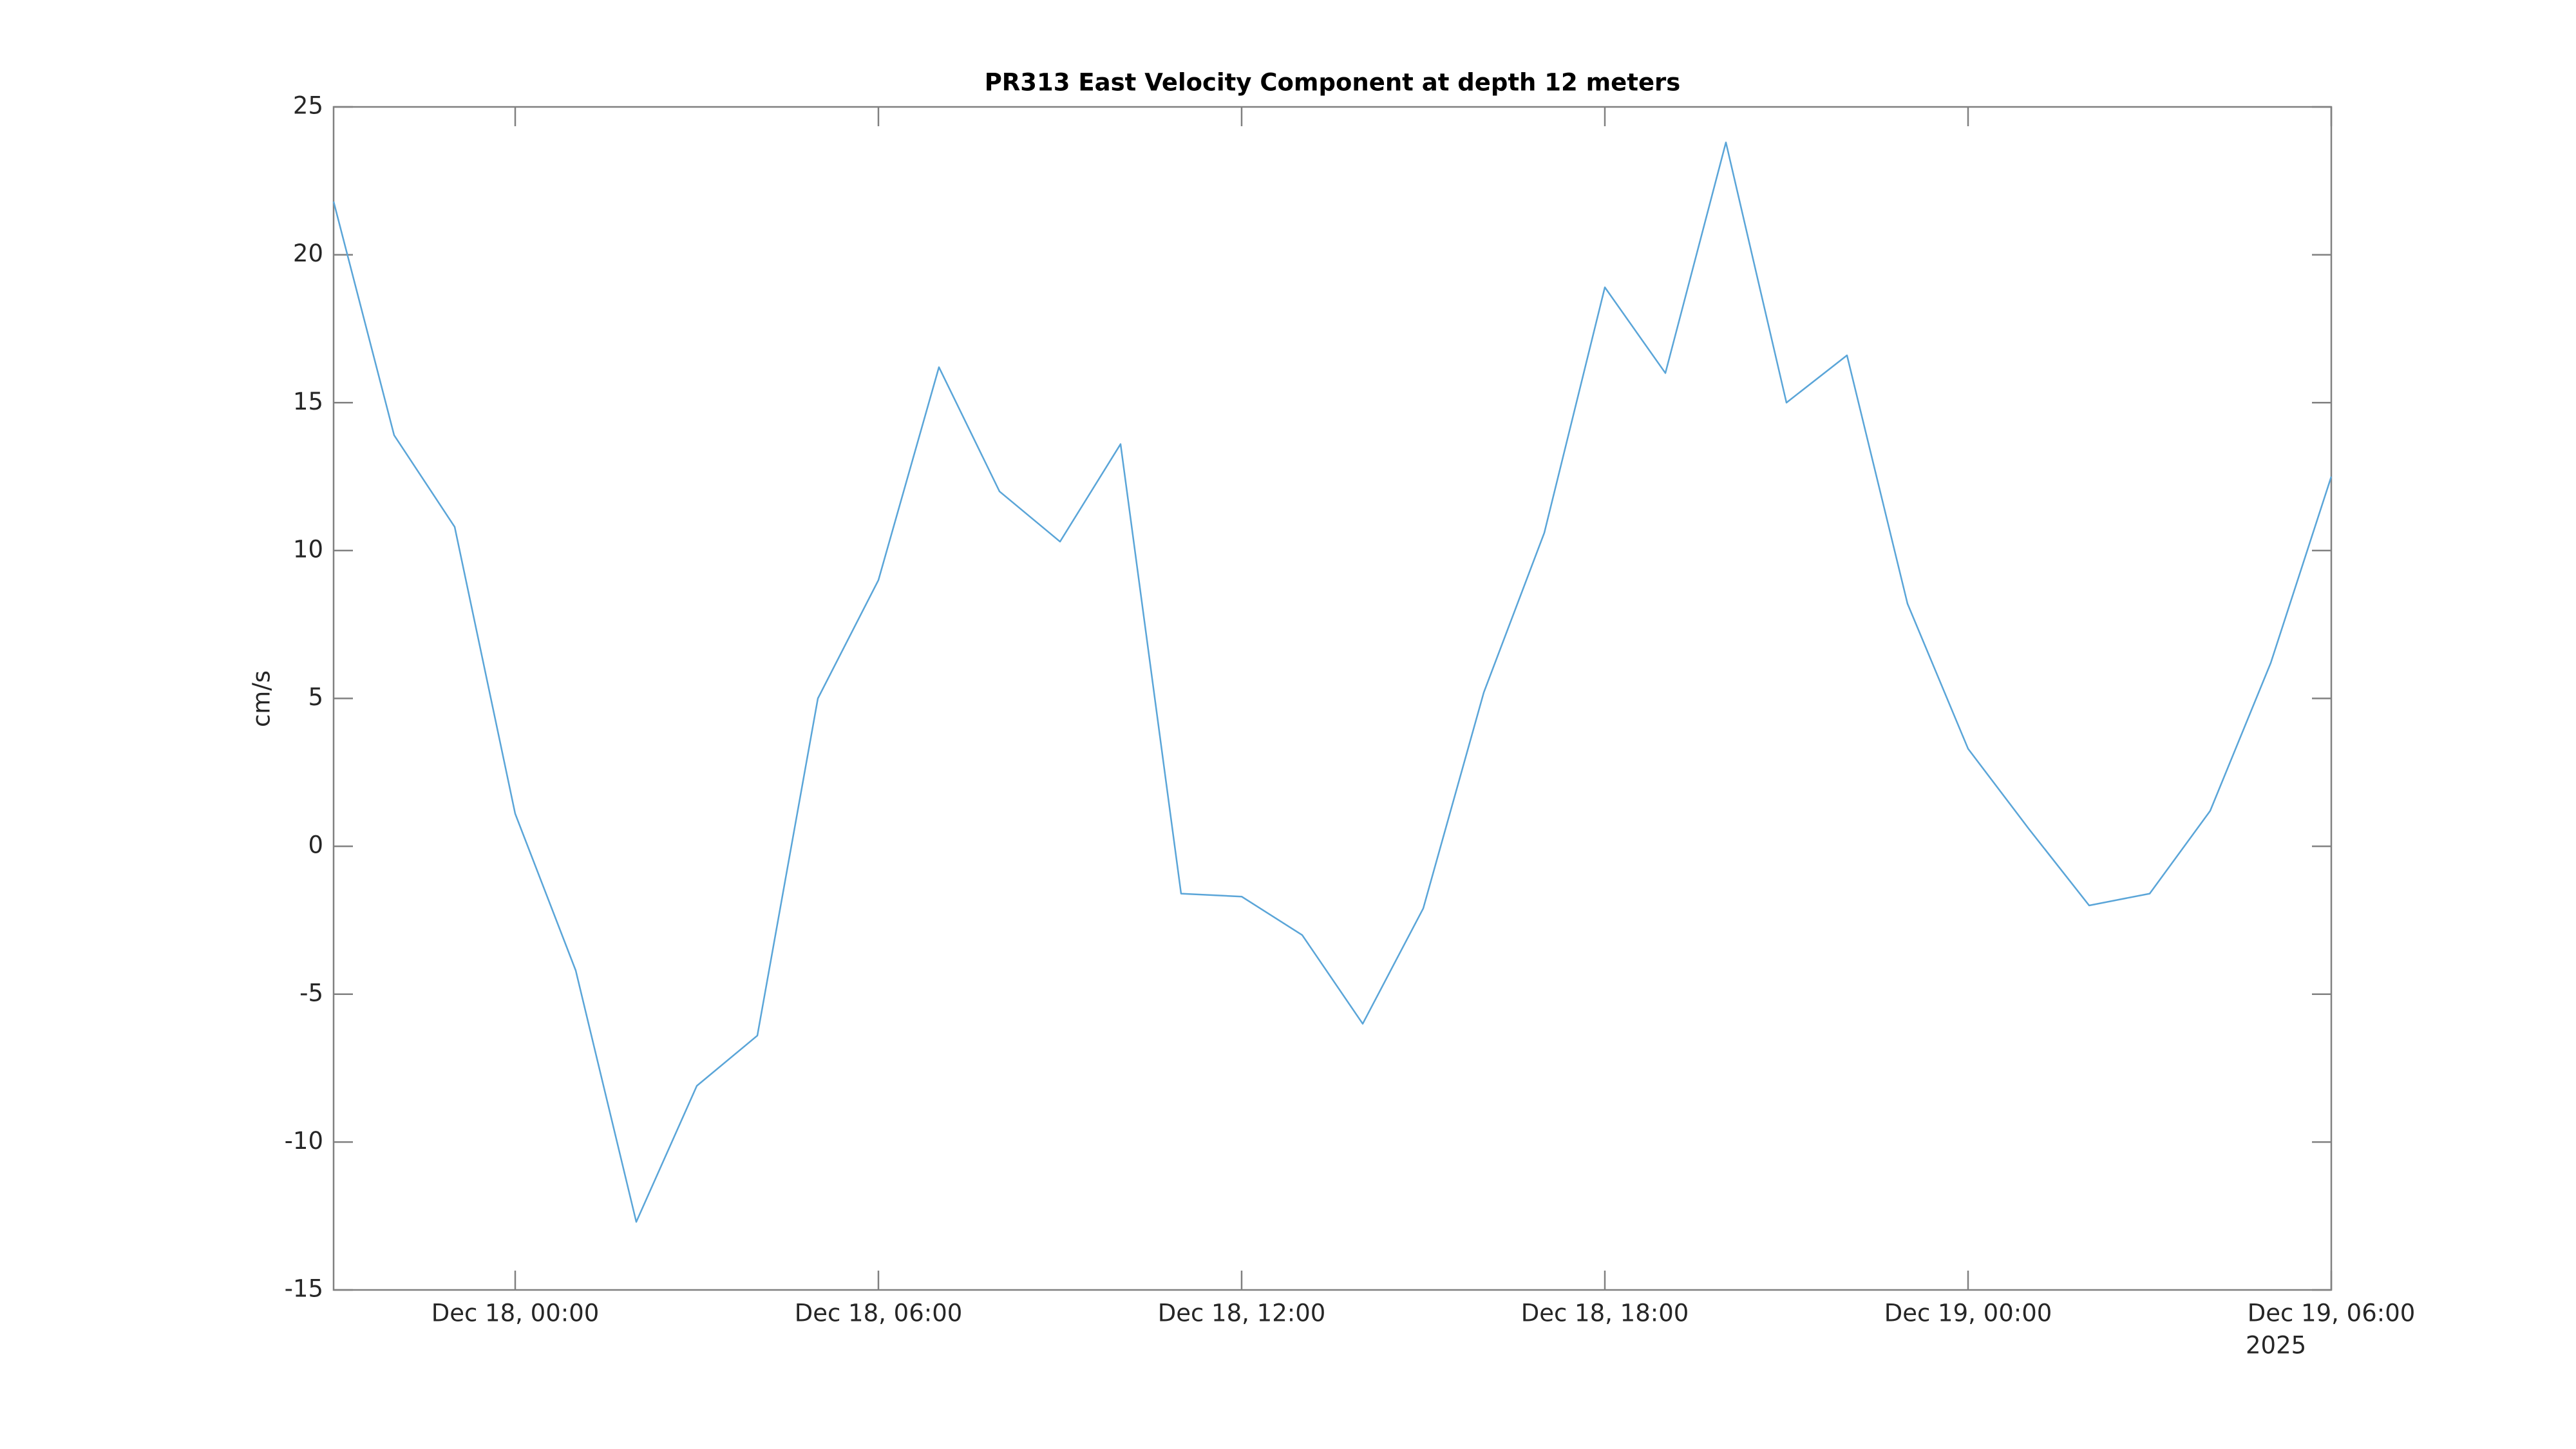  Describe the element at coordinates (308, 549) in the screenshot. I see `y-tick-label: 10` at that location.